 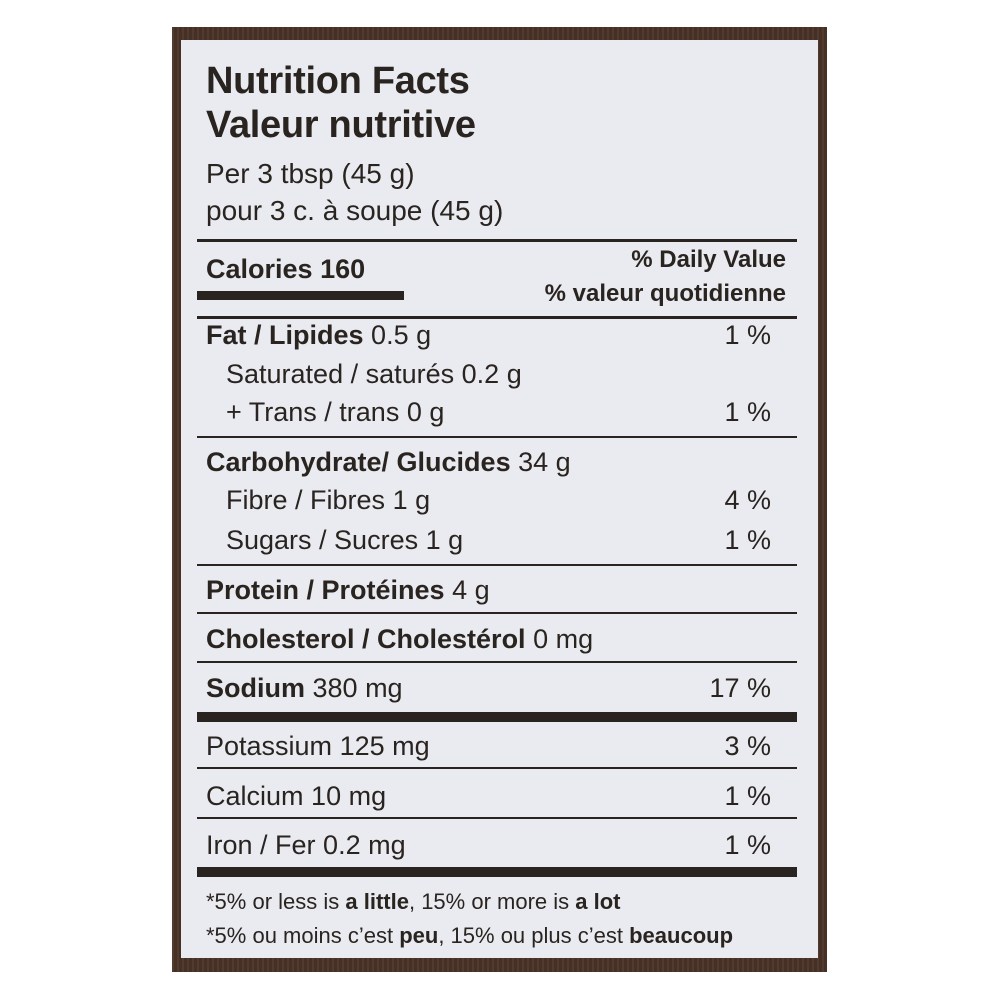 I want to click on nutrient-row-fibre: Fibre / Fibres 1 g, so click(x=328, y=500).